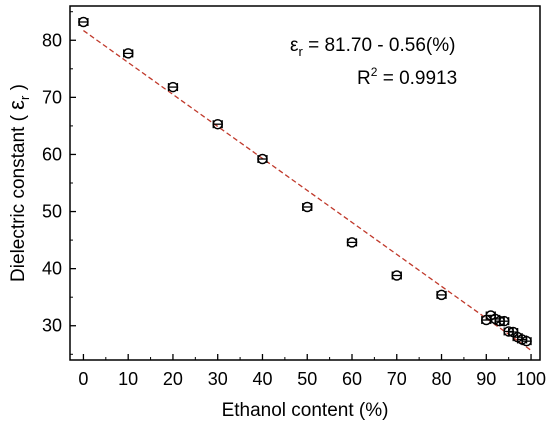  I want to click on r-squared-annotation: R2 = 0.9913, so click(407, 77).